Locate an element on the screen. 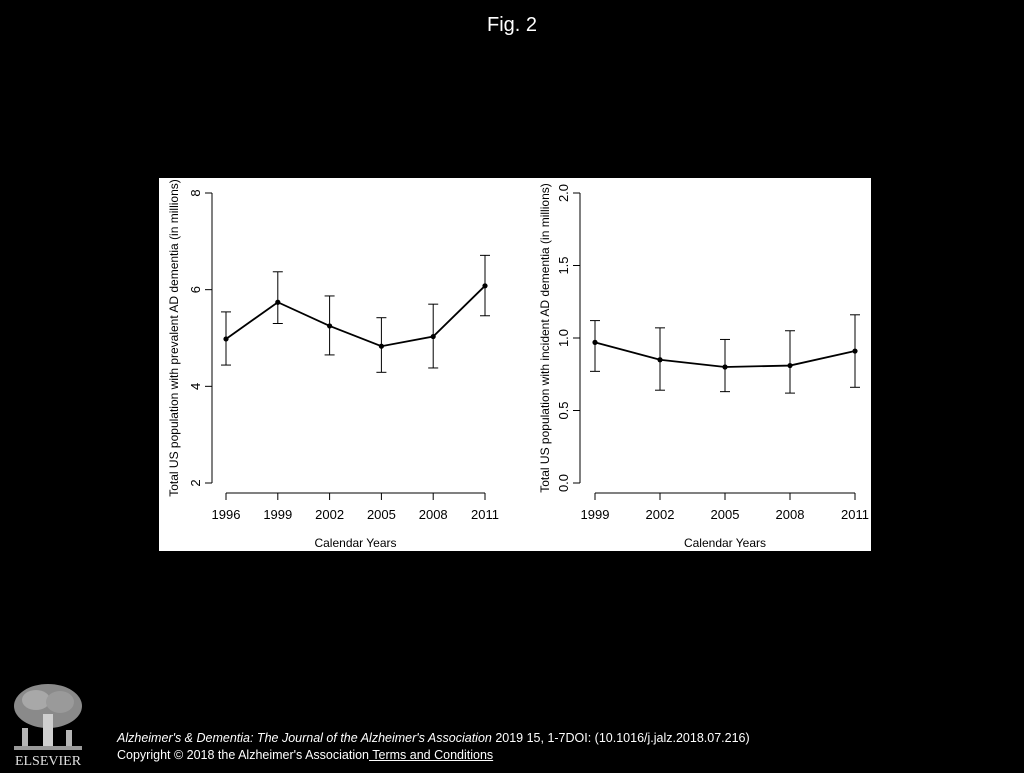 The height and width of the screenshot is (773, 1024). y-tick-label: 2 is located at coordinates (195, 482).